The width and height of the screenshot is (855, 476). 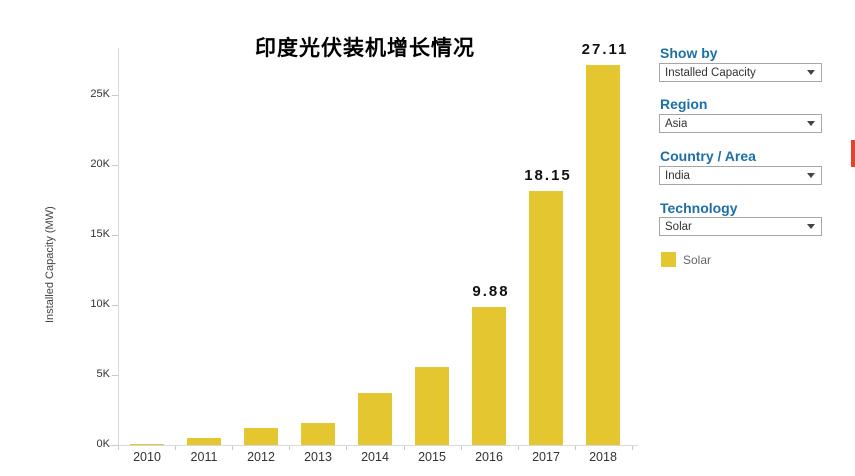 What do you see at coordinates (100, 304) in the screenshot?
I see `y-tick-label-10K: 10K` at bounding box center [100, 304].